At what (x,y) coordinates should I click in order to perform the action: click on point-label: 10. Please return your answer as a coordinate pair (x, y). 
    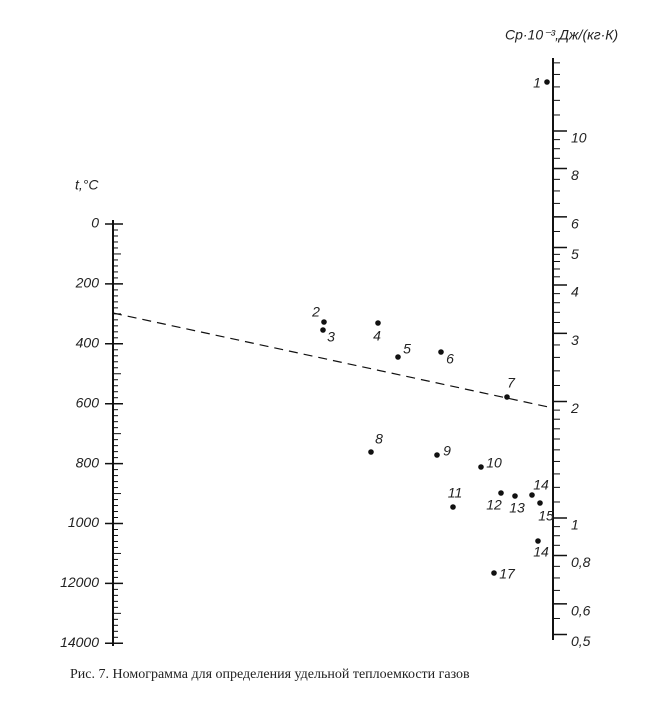
    Looking at the image, I should click on (494, 463).